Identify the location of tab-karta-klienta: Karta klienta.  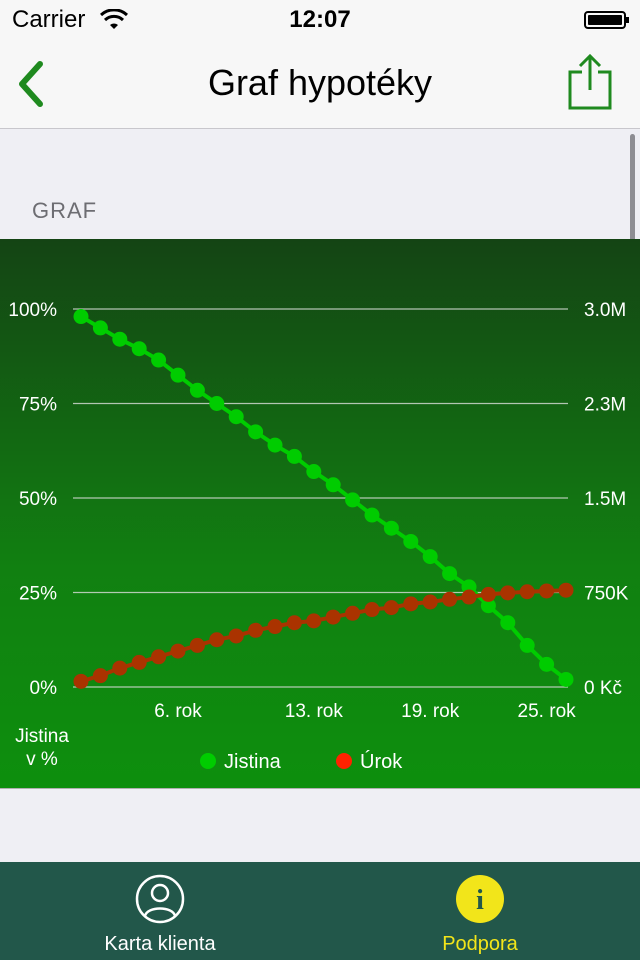
(160, 911).